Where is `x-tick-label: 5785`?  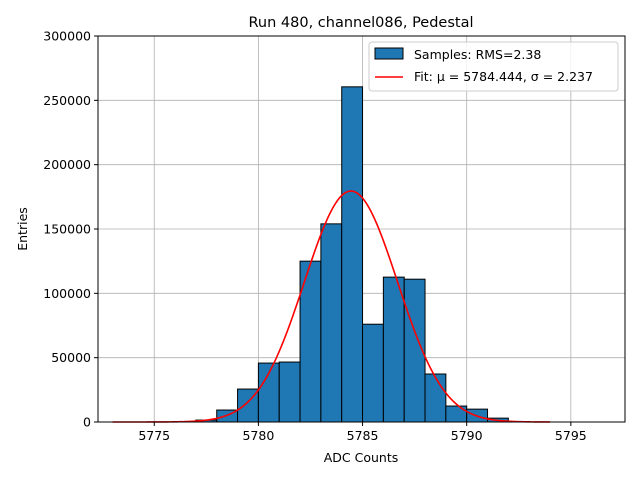 x-tick-label: 5785 is located at coordinates (363, 435).